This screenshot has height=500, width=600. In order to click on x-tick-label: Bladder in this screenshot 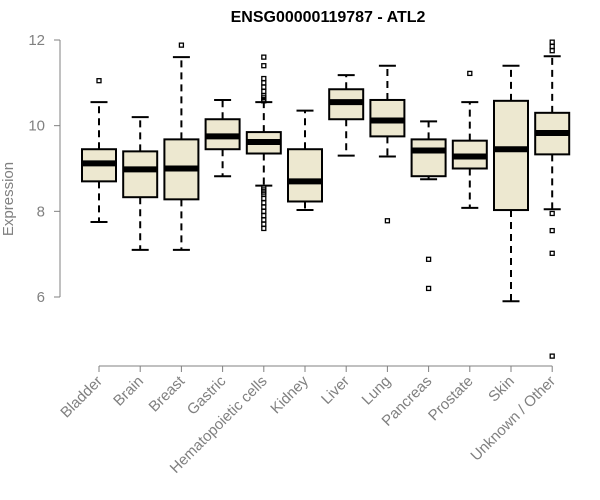, I will do `click(81, 397)`.